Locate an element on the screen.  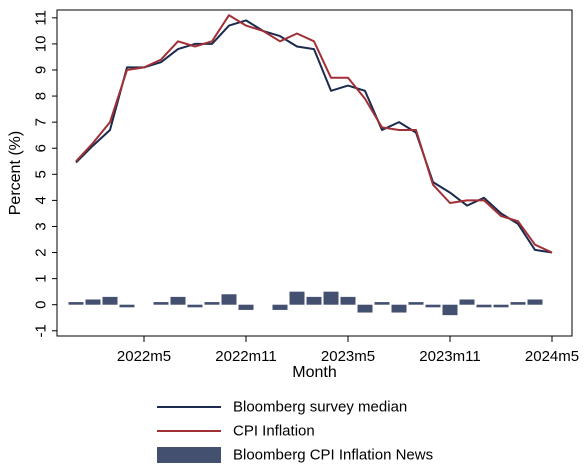
y-tick-label: 0 is located at coordinates (41, 305).